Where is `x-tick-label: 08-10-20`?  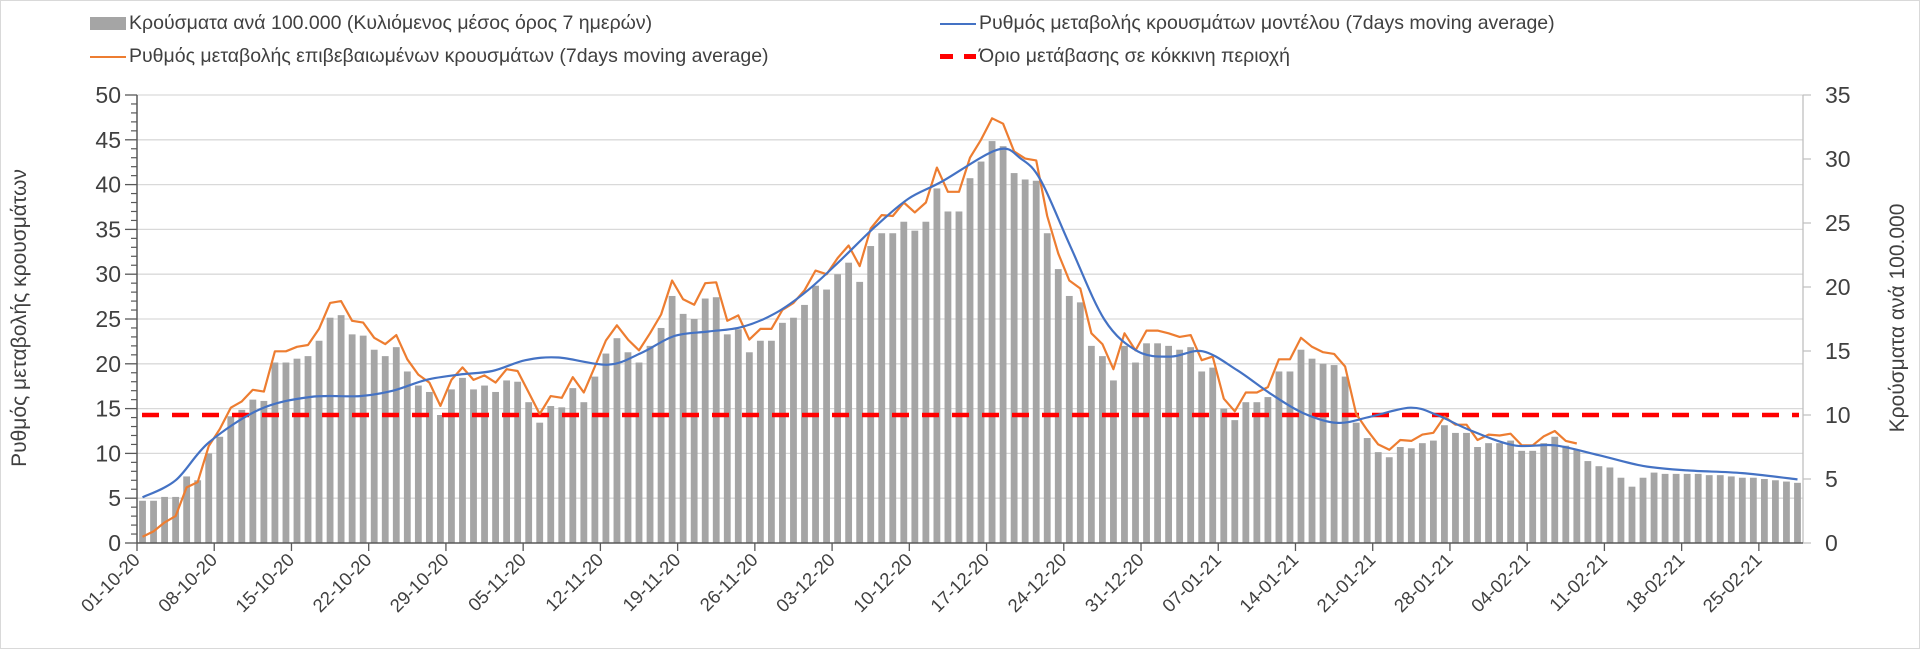
x-tick-label: 08-10-20 is located at coordinates (187, 582).